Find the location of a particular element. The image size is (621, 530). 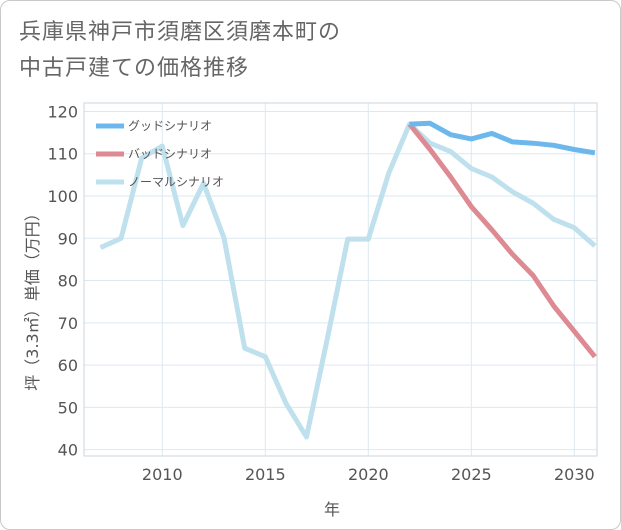

y-axis-title: 坪（3.3㎡）単価（万円） is located at coordinates (32, 297).